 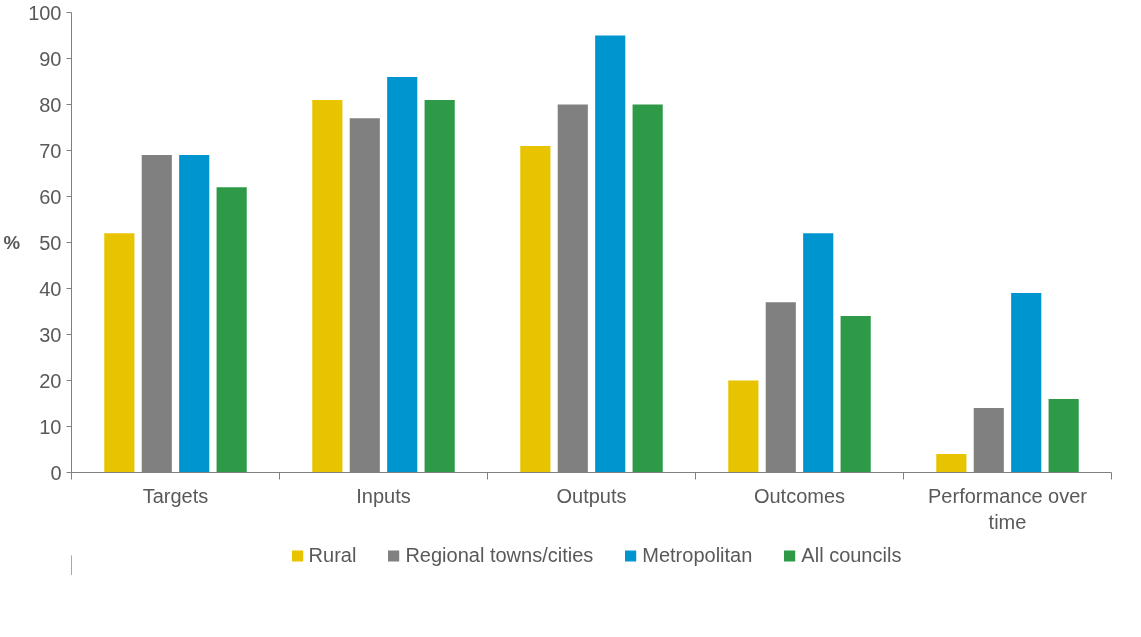 I want to click on y-tick-label: 20, so click(x=50, y=380).